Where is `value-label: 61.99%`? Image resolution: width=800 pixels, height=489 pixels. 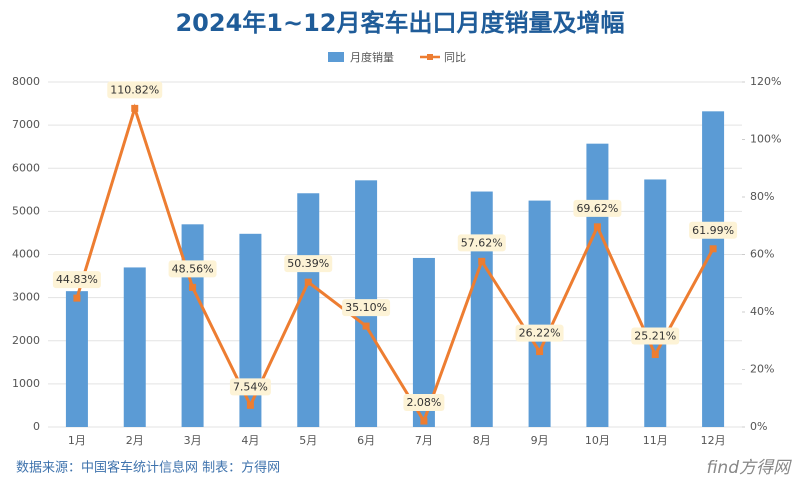
value-label: 61.99% is located at coordinates (713, 230).